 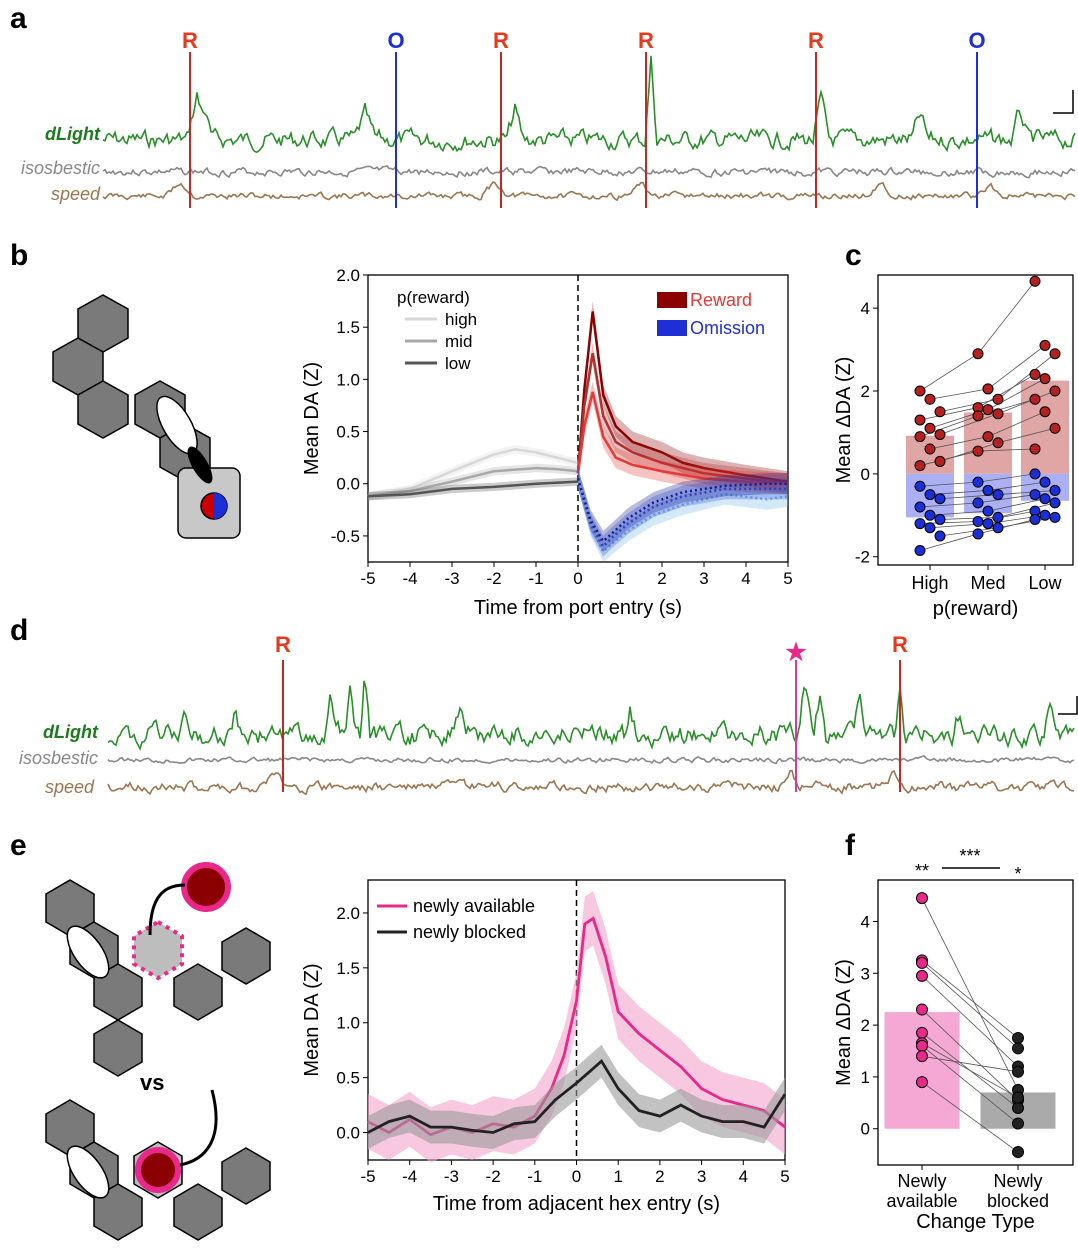 What do you see at coordinates (976, 609) in the screenshot?
I see `x-axis-label: p(reward)` at bounding box center [976, 609].